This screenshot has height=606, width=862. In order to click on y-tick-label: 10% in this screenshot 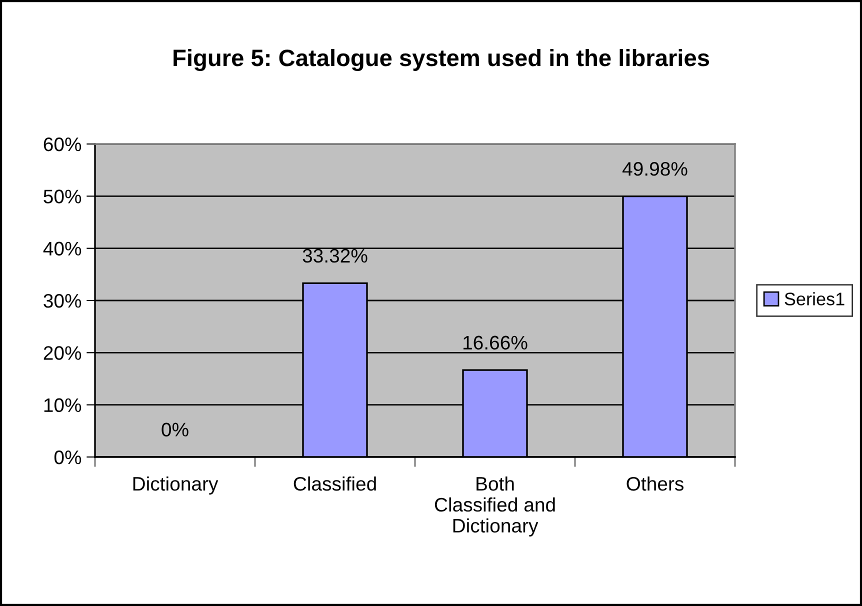, I will do `click(63, 405)`.